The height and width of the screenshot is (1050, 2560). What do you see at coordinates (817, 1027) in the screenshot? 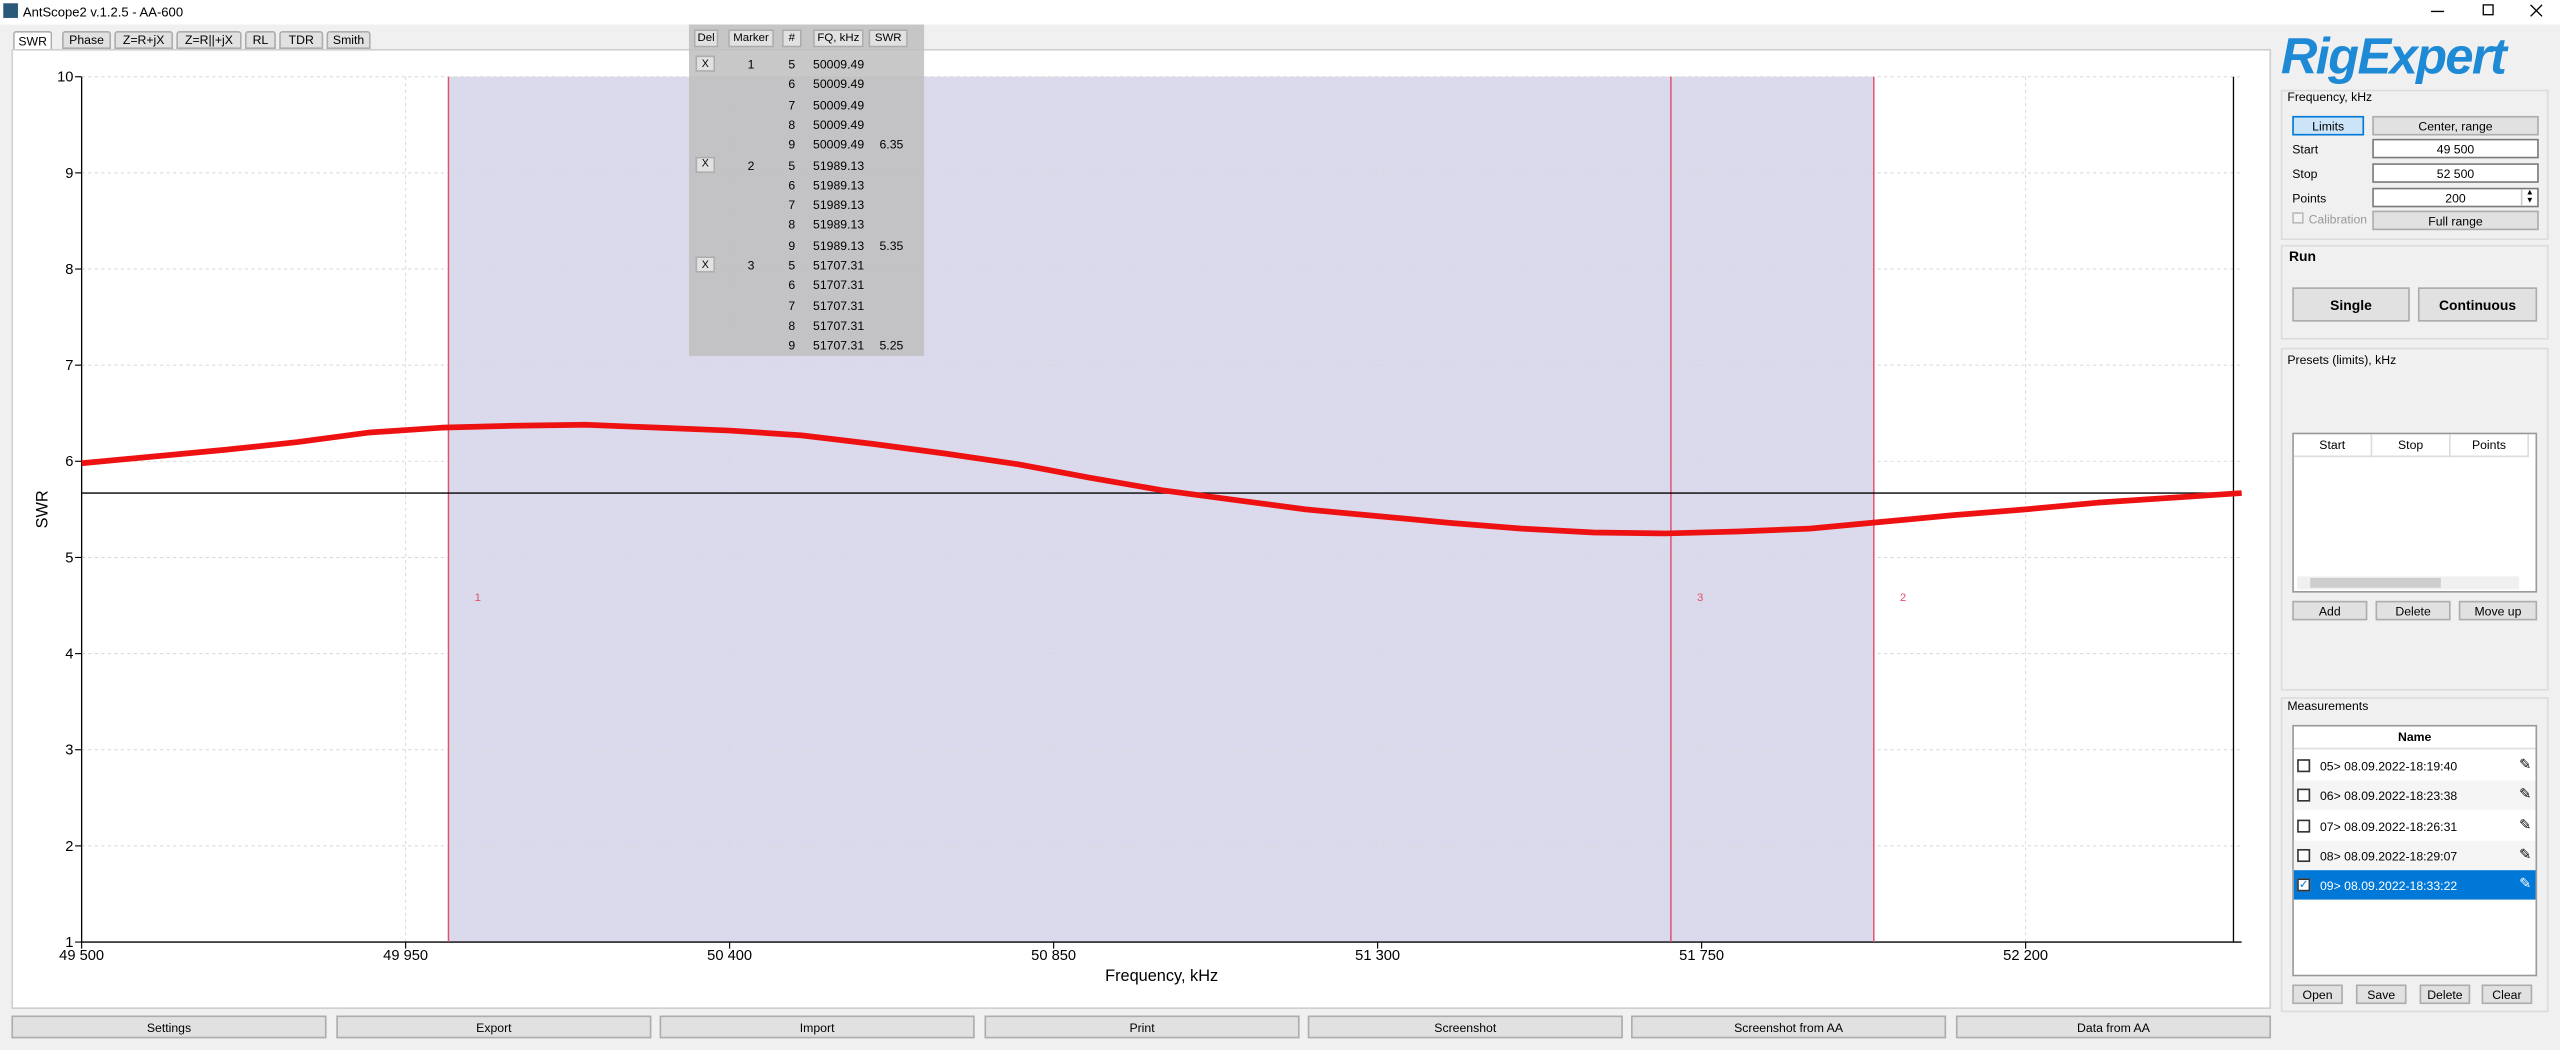
I see `bottom-button: Import` at bounding box center [817, 1027].